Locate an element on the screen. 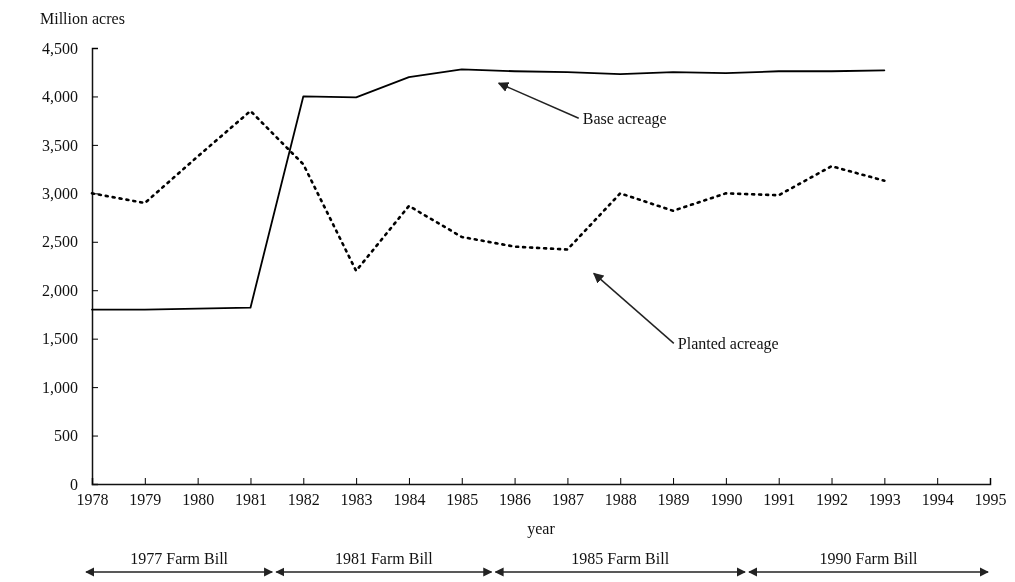 The image size is (1015, 582). text: 1985 Farm Bill is located at coordinates (620, 558).